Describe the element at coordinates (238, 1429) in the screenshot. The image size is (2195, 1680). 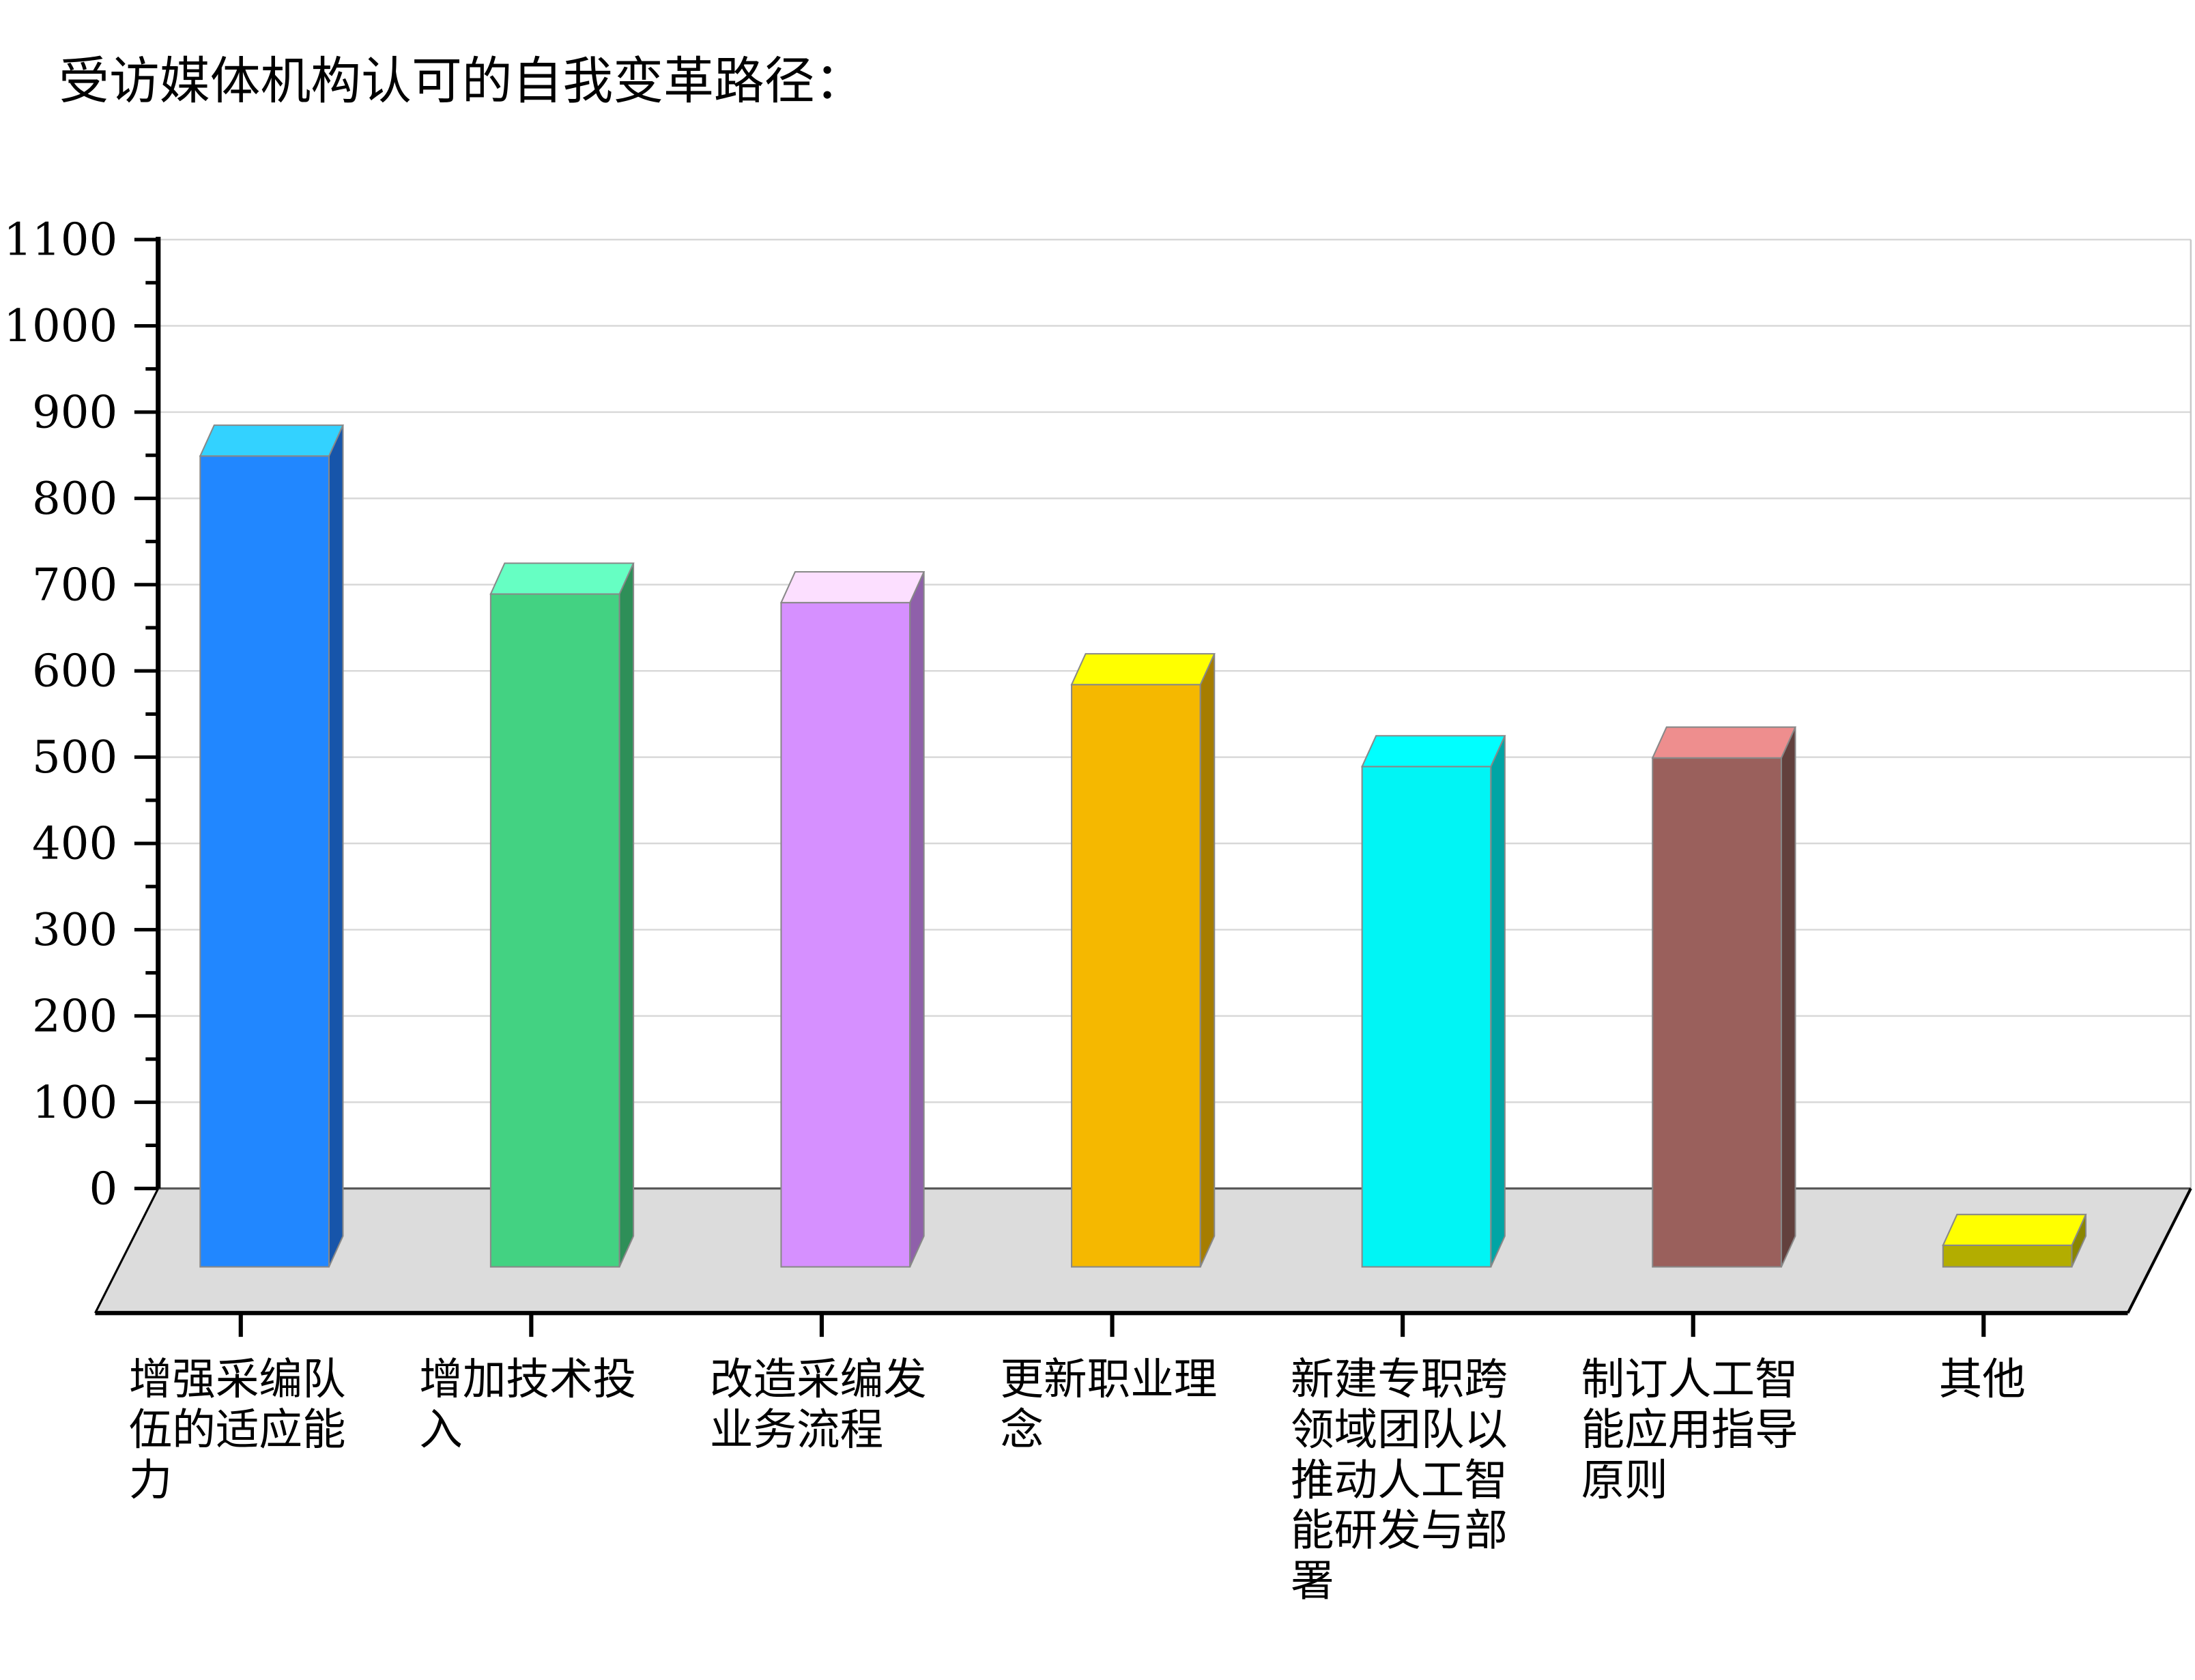
I see `x-tick-label: 伍的适应能` at that location.